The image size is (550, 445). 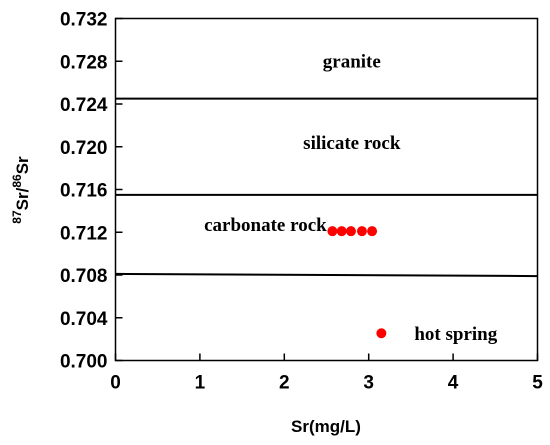 I want to click on y-axis-title-end: Sr, so click(x=22, y=165).